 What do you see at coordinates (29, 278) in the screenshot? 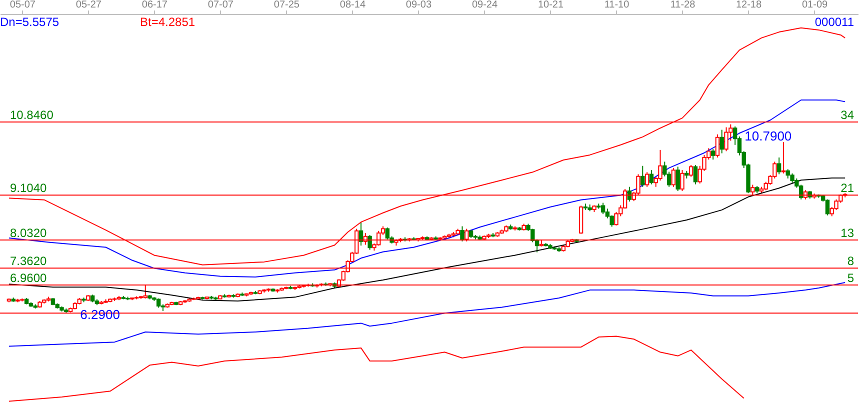
I see `ref-line-label: 6.9600` at bounding box center [29, 278].